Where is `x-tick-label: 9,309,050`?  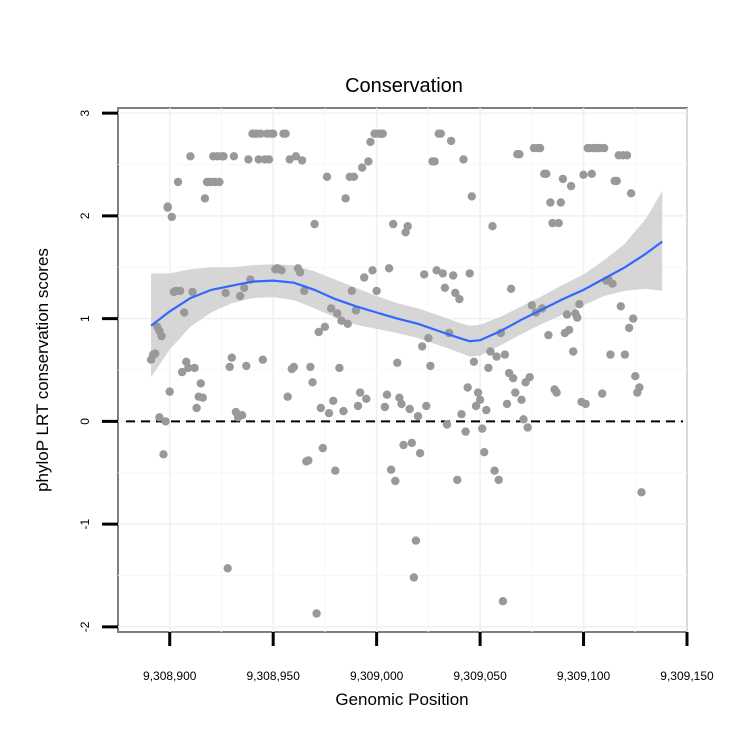
x-tick-label: 9,309,050 is located at coordinates (480, 676).